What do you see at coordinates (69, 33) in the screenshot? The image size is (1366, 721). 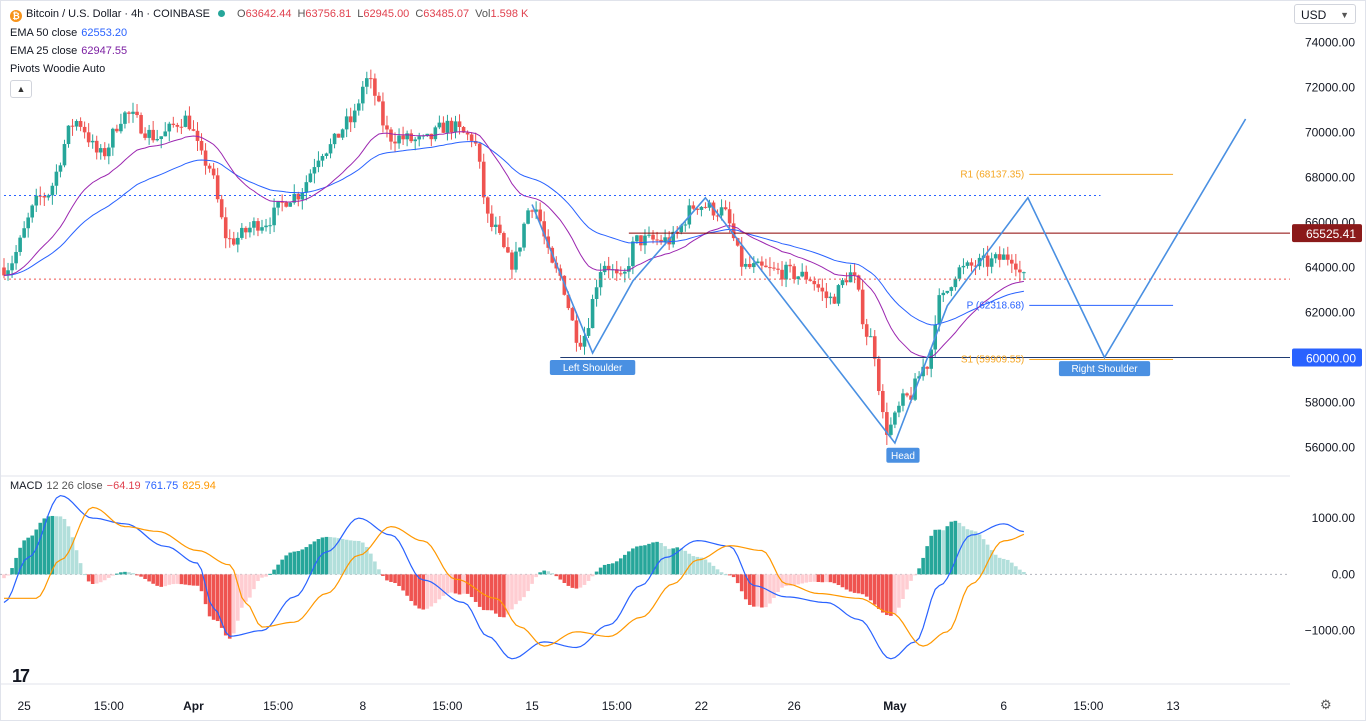 I see `ema50-legend: EMA 50 close 62553.20` at bounding box center [69, 33].